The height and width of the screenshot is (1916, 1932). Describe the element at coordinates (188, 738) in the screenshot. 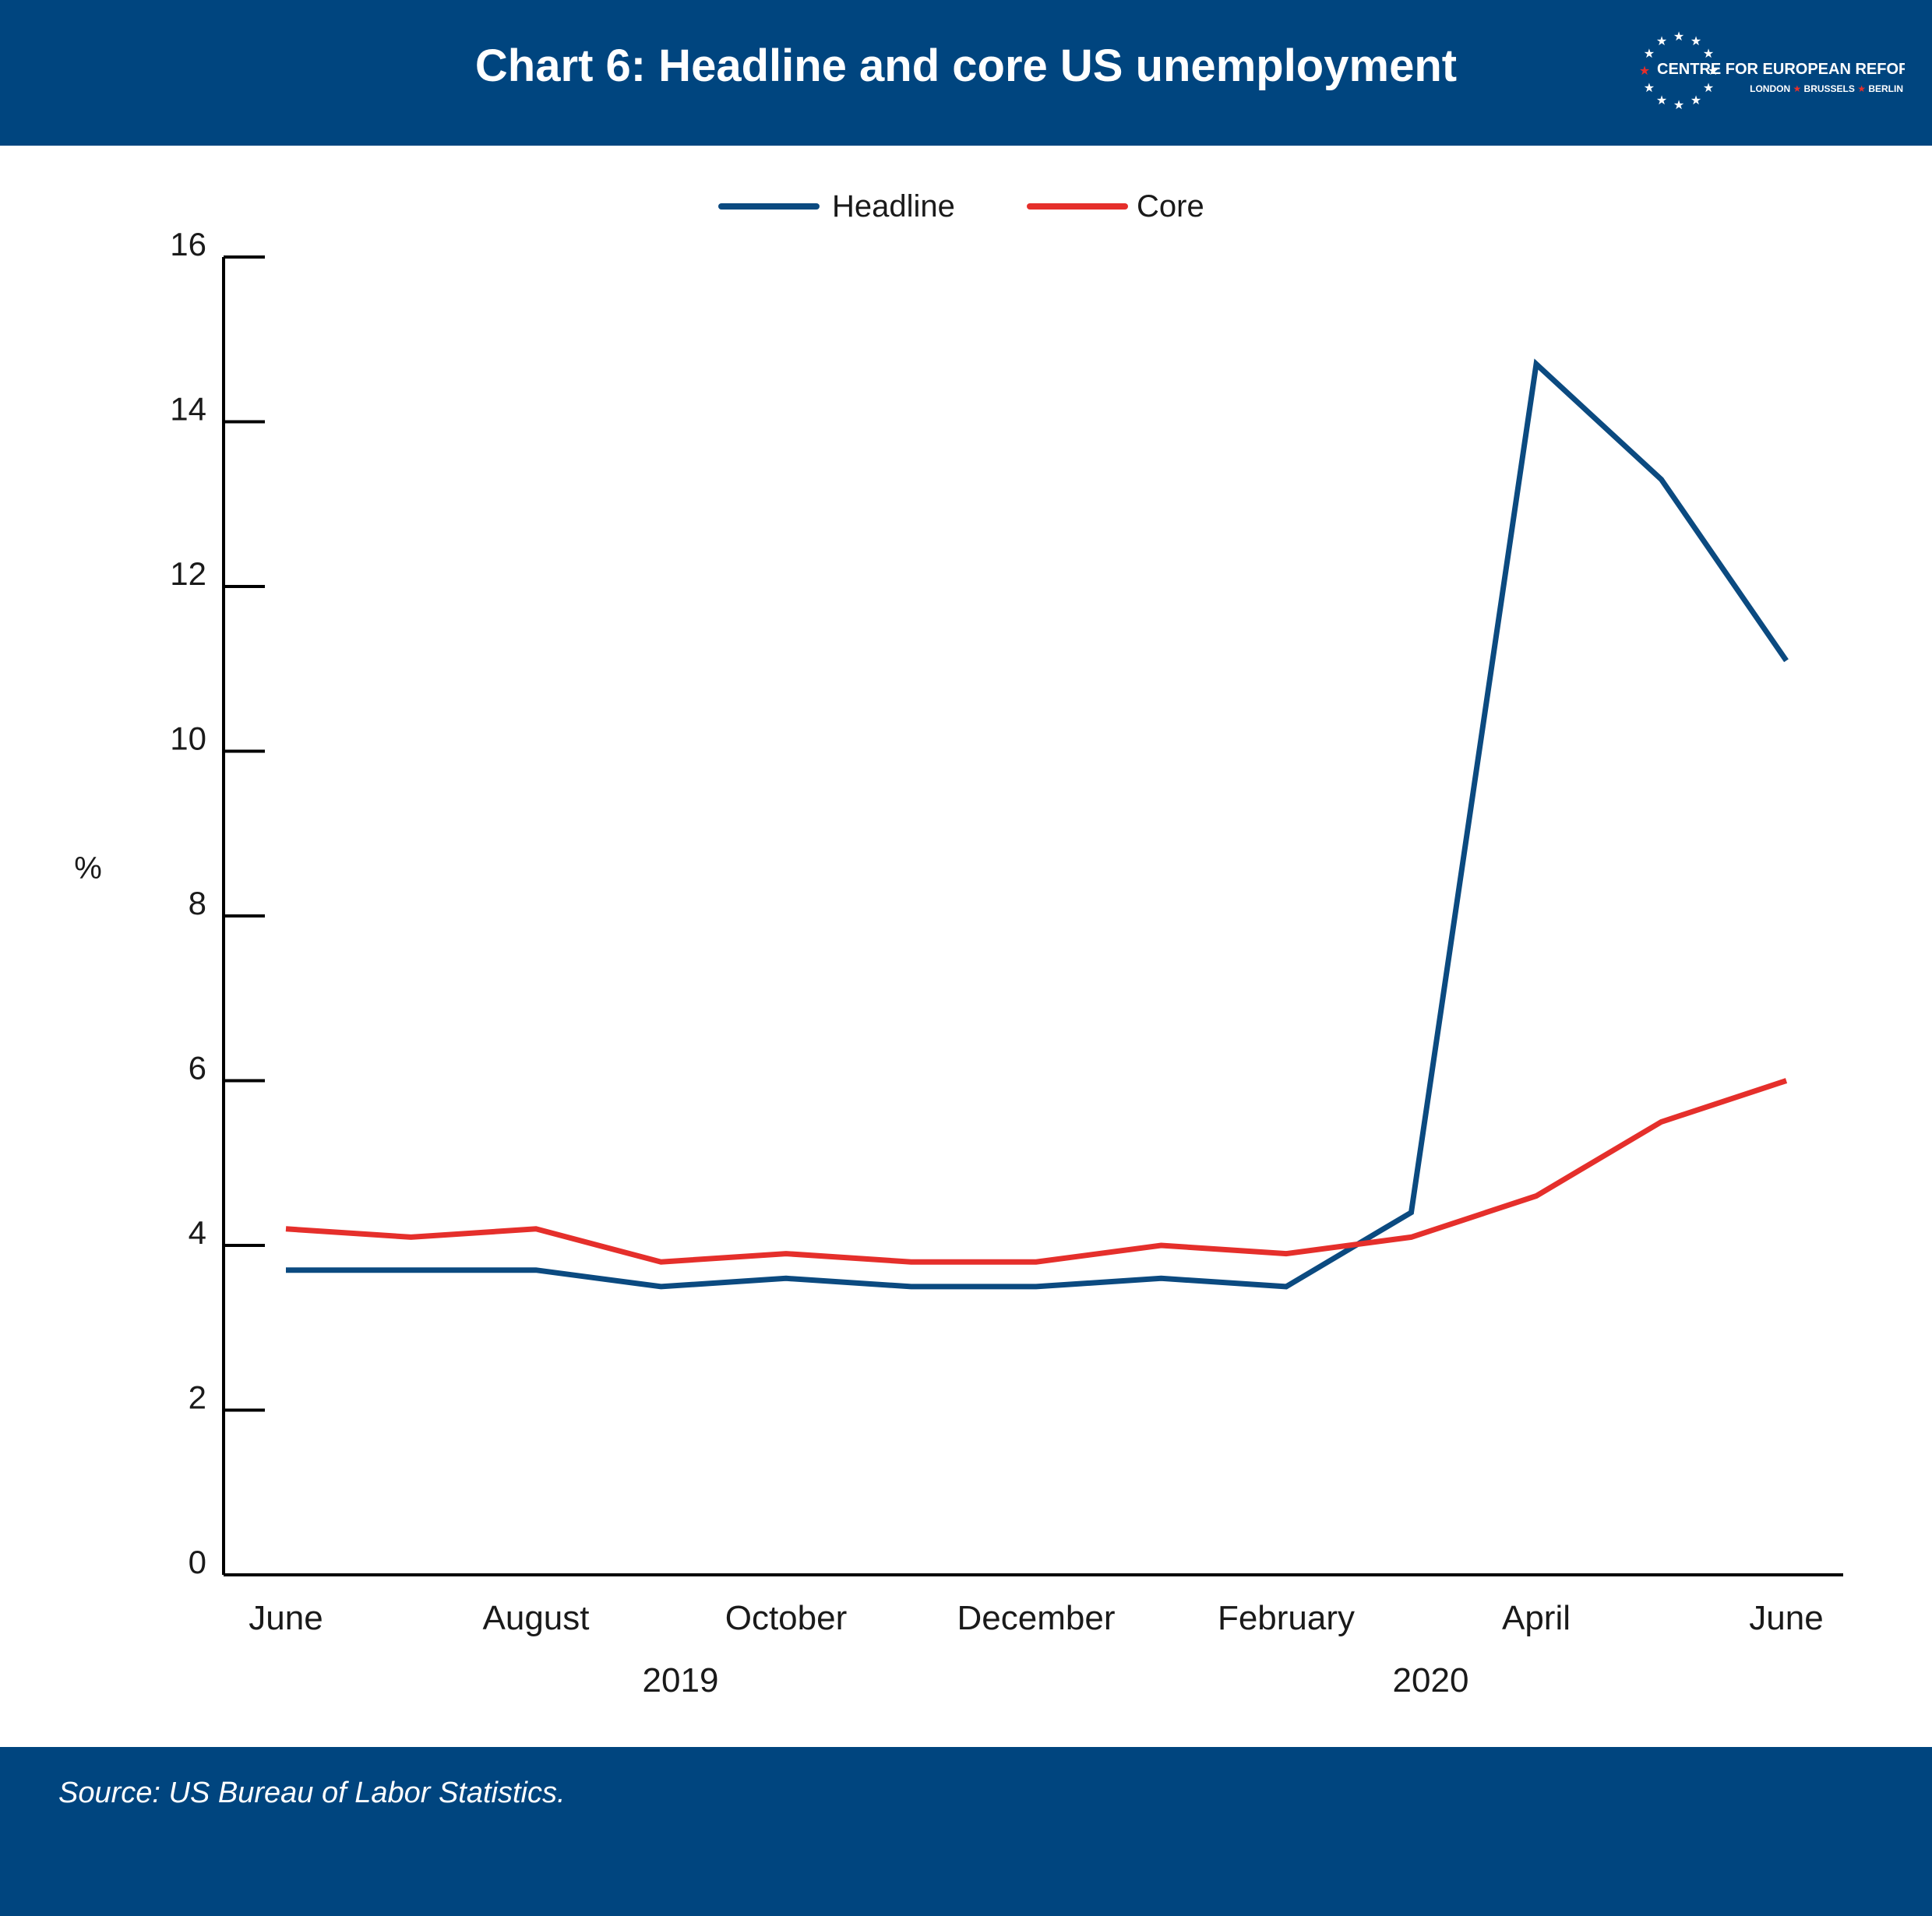

I see `y-tick-label: 10` at that location.